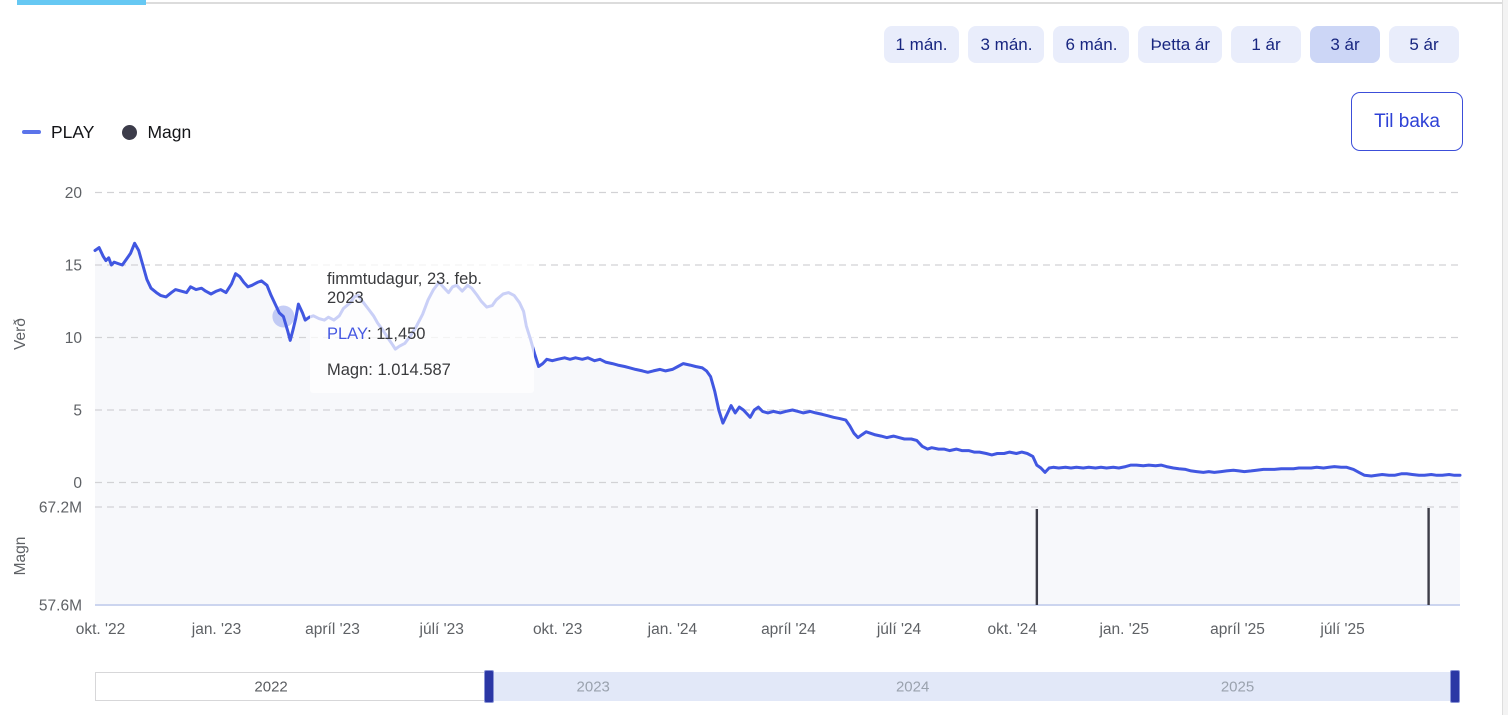 This screenshot has height=715, width=1508. What do you see at coordinates (969, 686) in the screenshot?
I see `navigator-selected-range` at bounding box center [969, 686].